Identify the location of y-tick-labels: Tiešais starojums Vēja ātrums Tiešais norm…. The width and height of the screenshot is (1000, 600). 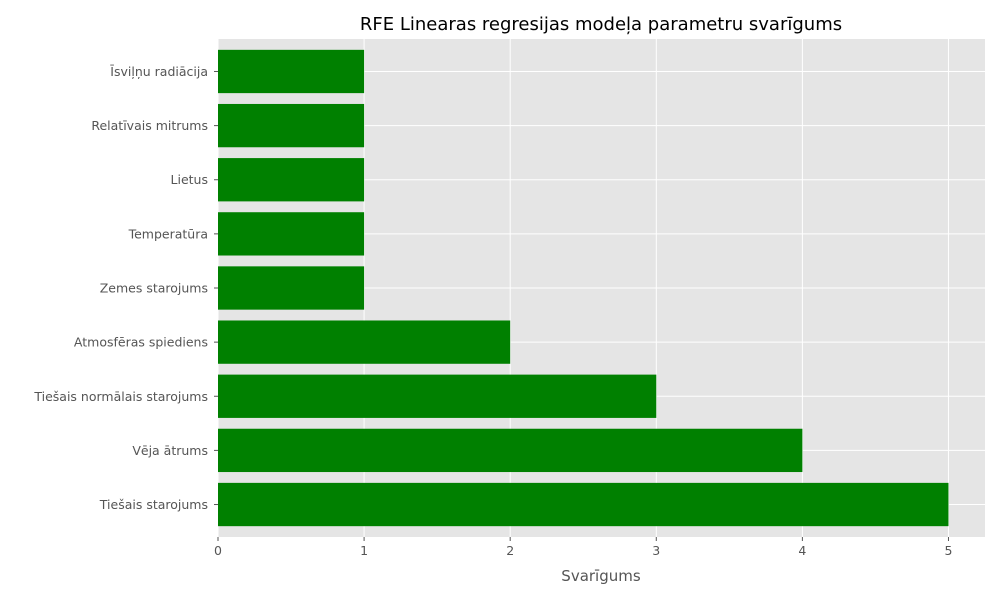
(120, 288).